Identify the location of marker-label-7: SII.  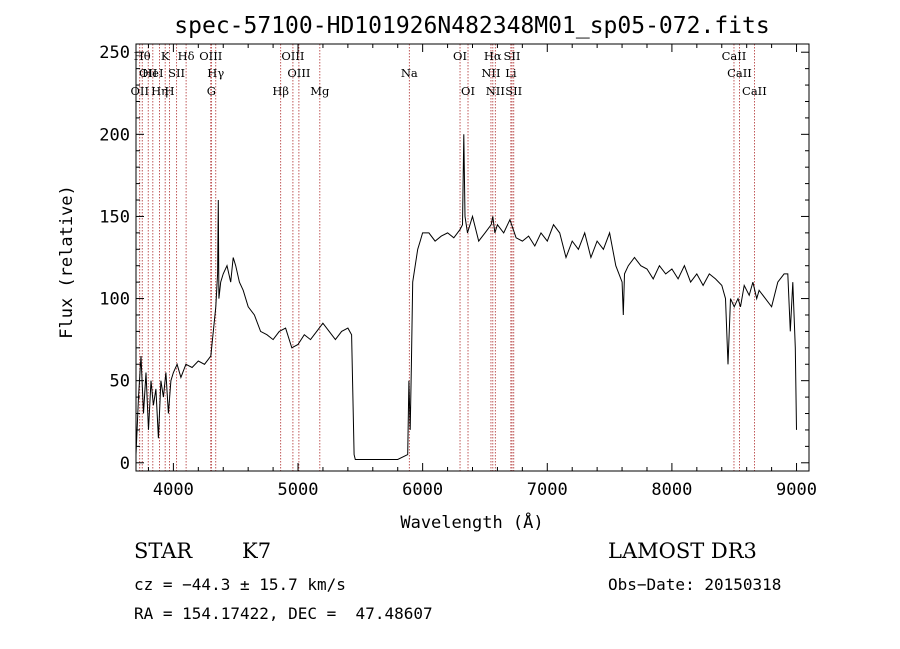
(176, 73).